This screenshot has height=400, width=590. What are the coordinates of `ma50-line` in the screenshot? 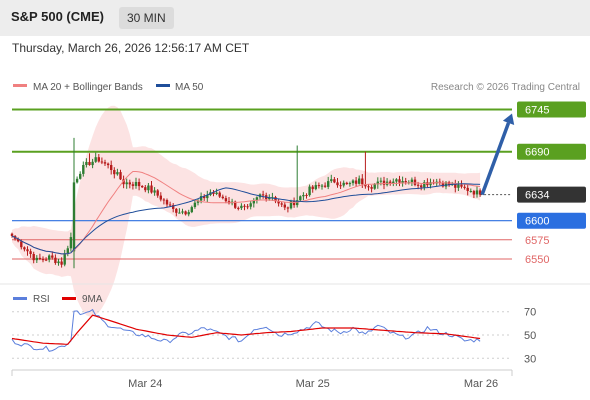 It's located at (246, 219).